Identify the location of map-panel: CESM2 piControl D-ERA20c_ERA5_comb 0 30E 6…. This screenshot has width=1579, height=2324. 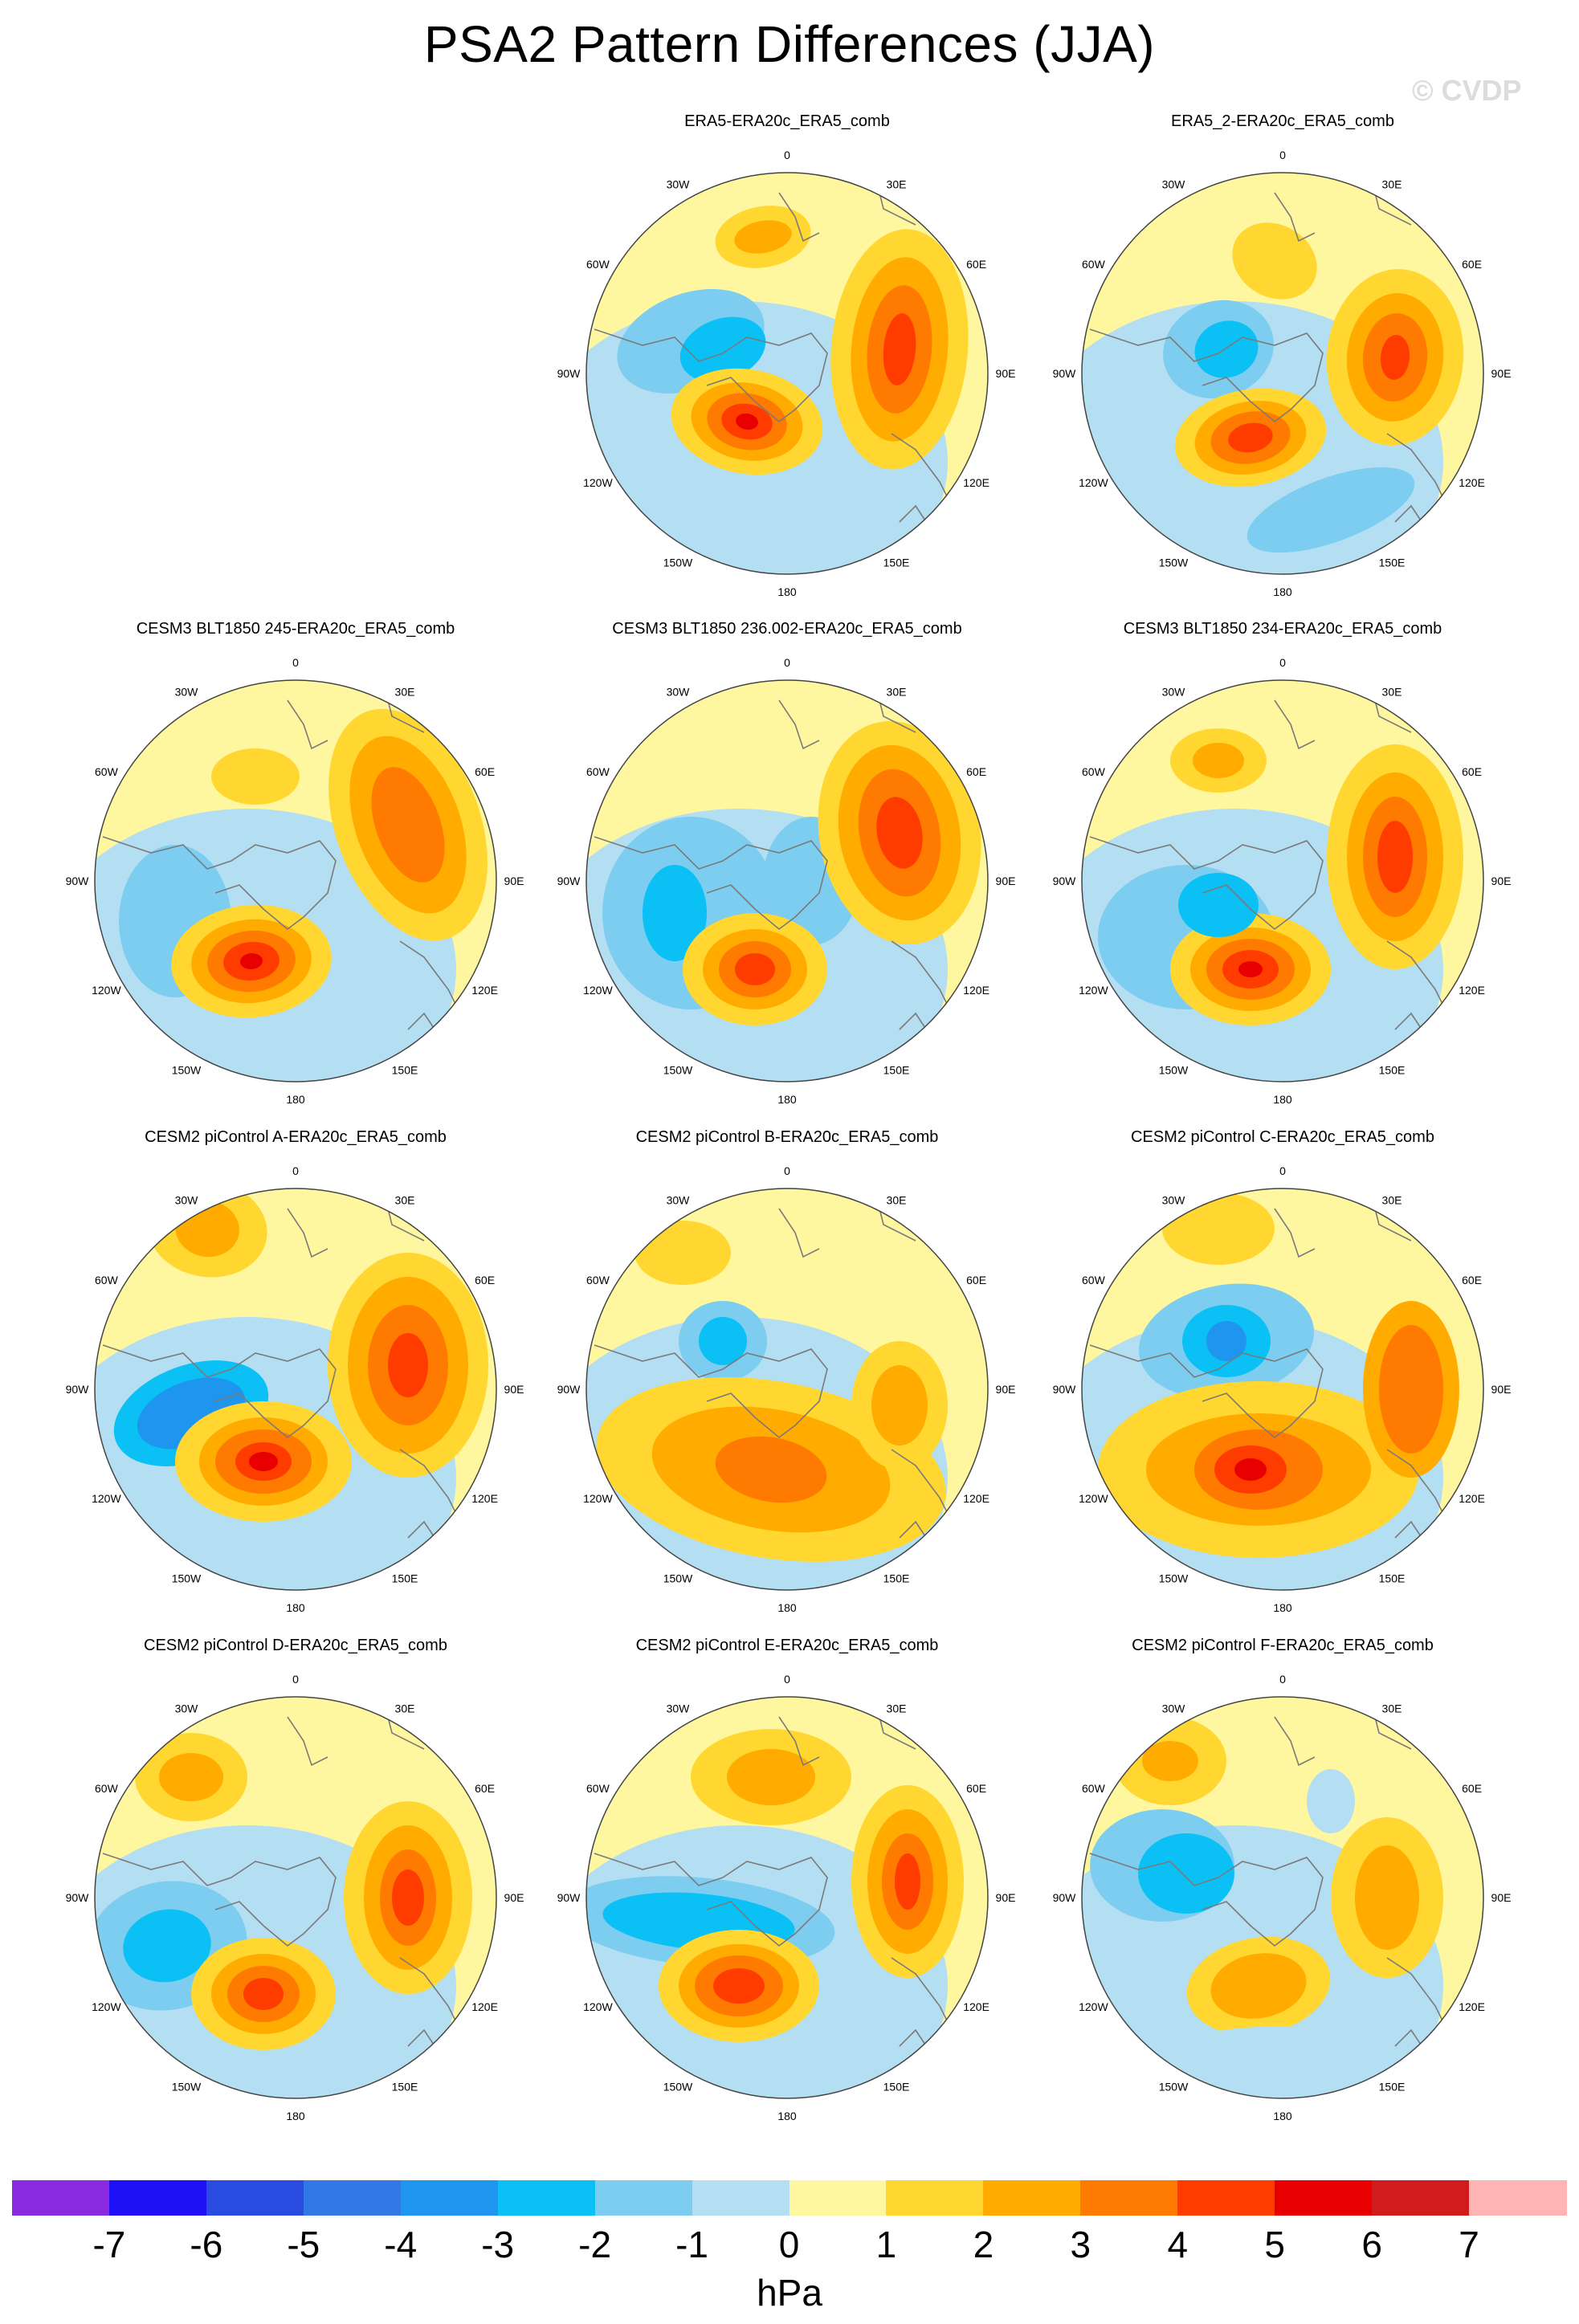
(296, 1880).